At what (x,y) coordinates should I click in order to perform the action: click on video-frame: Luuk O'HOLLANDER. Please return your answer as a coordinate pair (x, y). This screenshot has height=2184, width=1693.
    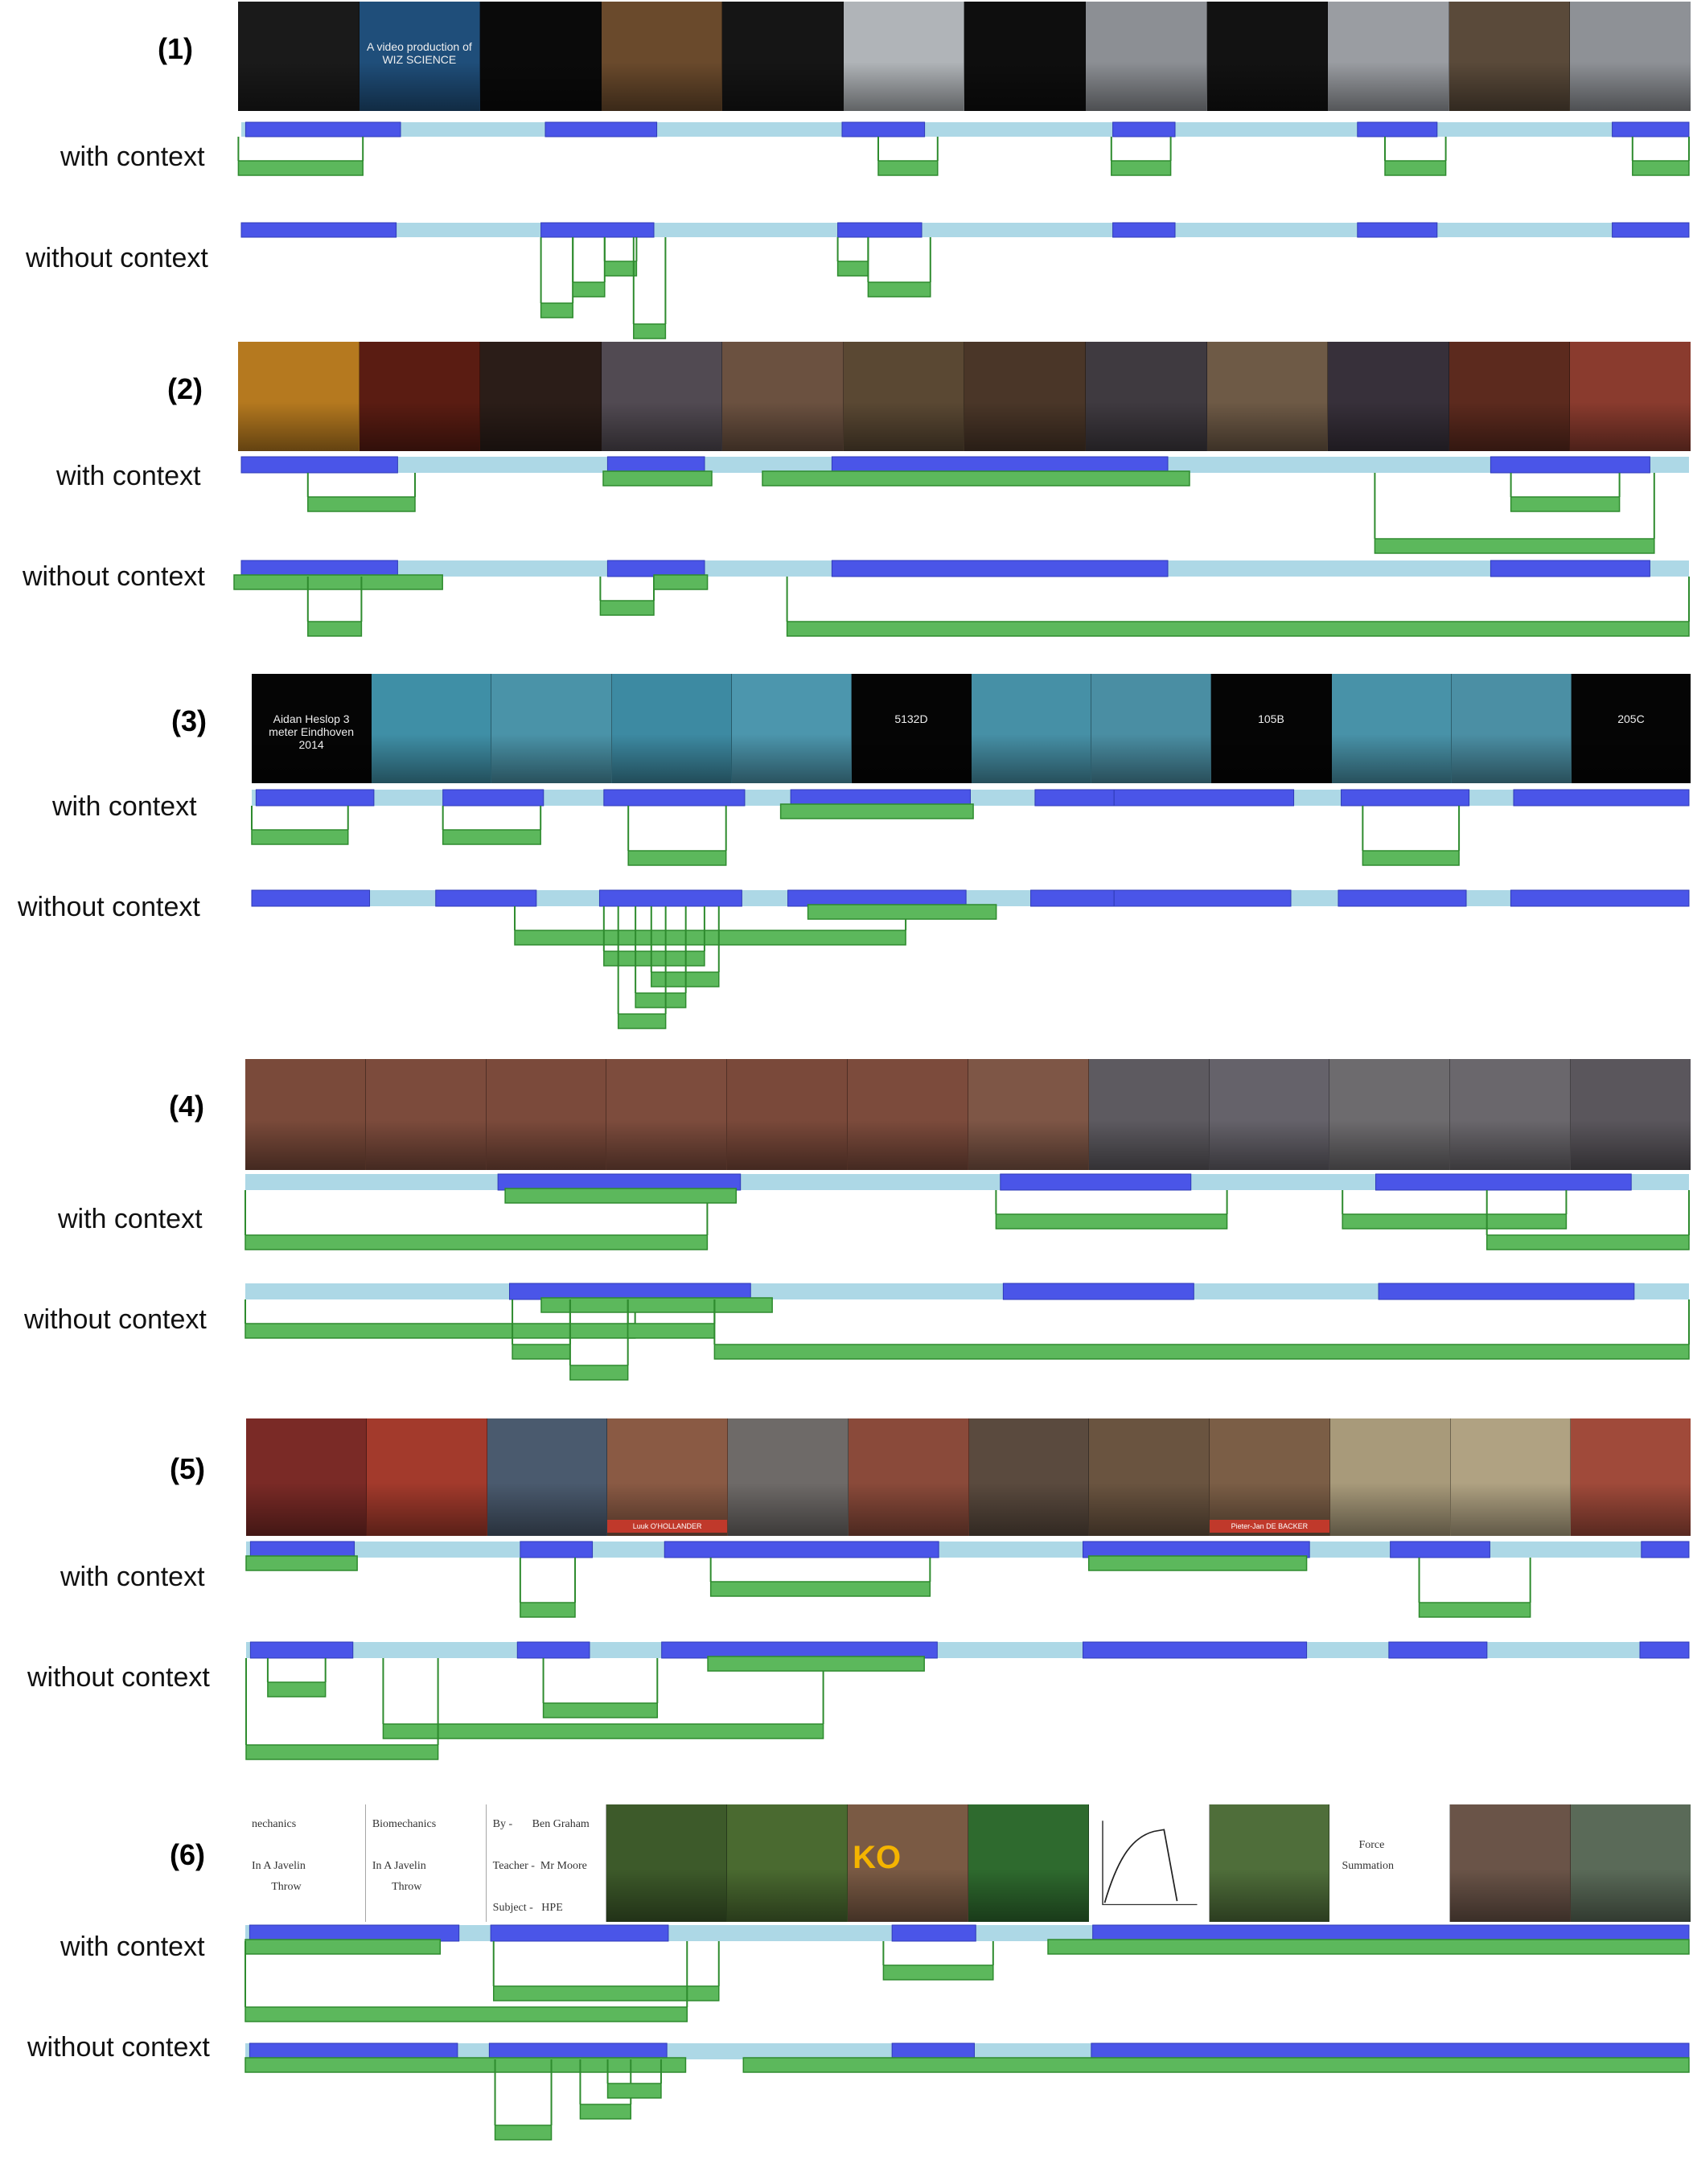
    Looking at the image, I should click on (667, 1477).